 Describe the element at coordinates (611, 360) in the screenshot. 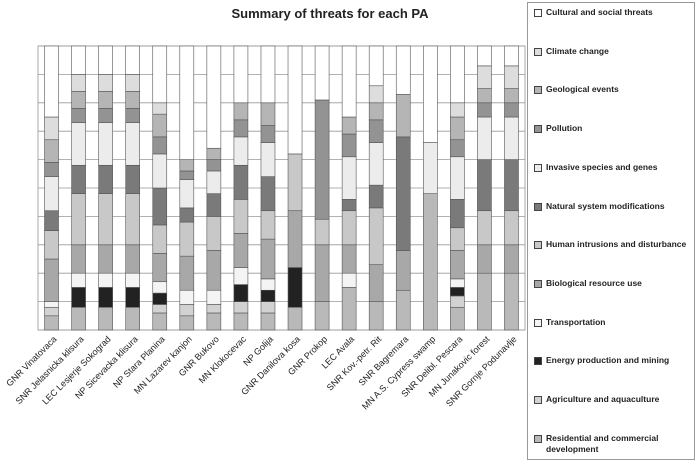

I see `legend-item: Energy production and mining` at that location.